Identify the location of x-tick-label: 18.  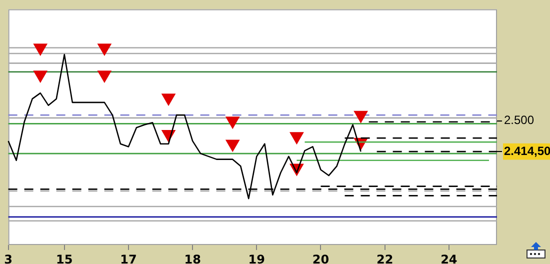
(192, 258).